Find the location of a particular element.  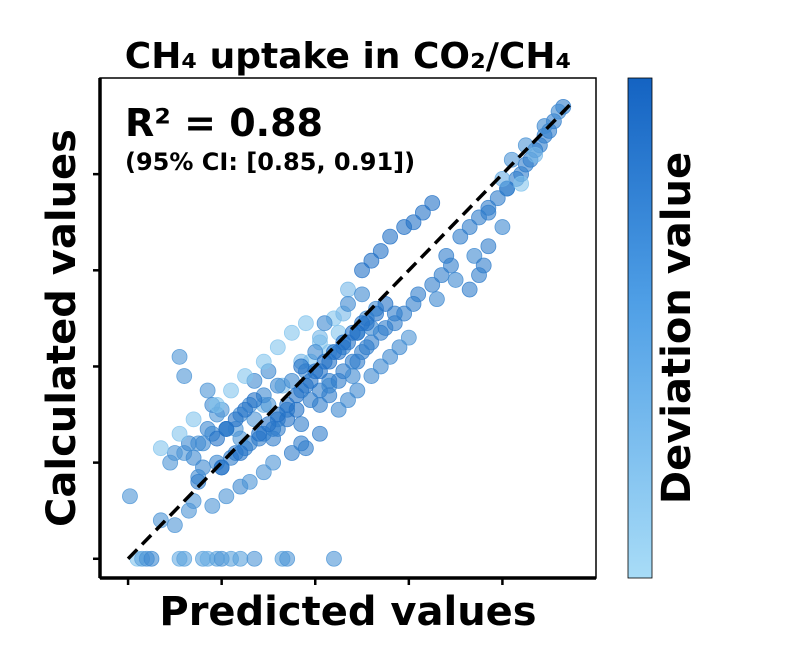

confidence-interval-annotation: (95% CI: [0.85, 0.91]) is located at coordinates (270, 162).